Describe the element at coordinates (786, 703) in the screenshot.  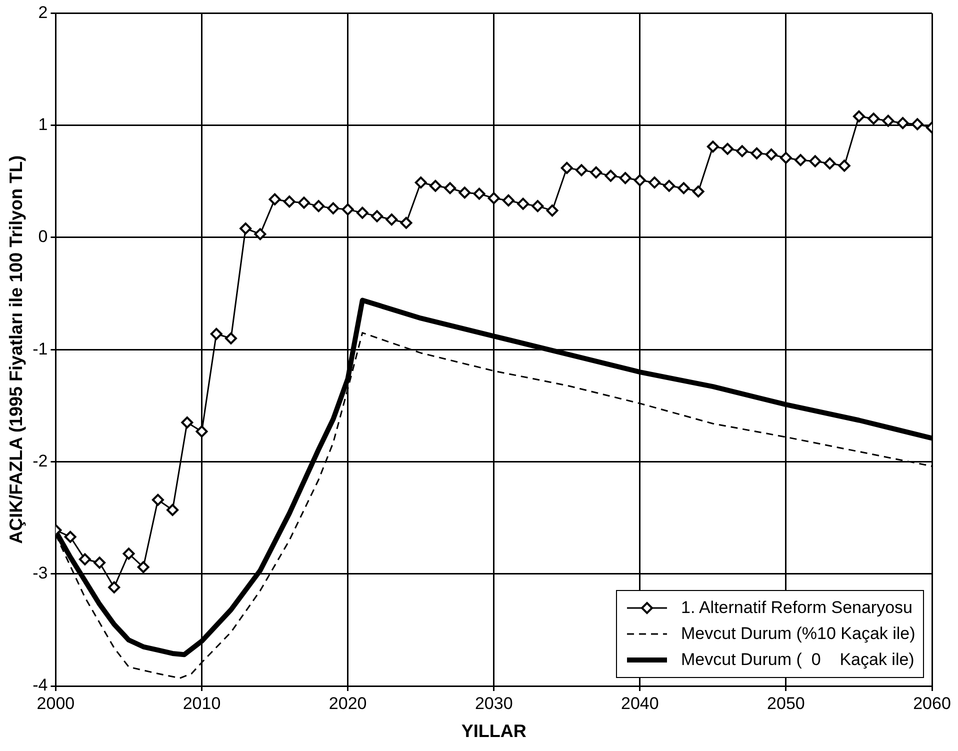
I see `x-tick-label: 2050` at that location.